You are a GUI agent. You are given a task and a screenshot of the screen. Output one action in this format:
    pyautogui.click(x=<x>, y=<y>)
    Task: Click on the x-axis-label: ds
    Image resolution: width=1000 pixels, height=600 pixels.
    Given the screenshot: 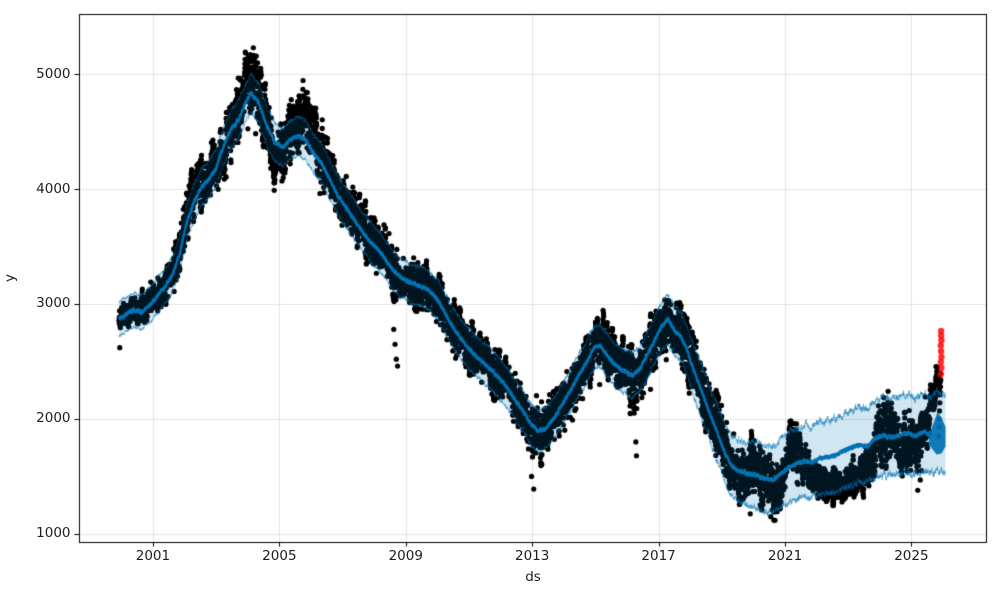 What is the action you would take?
    pyautogui.click(x=533, y=577)
    